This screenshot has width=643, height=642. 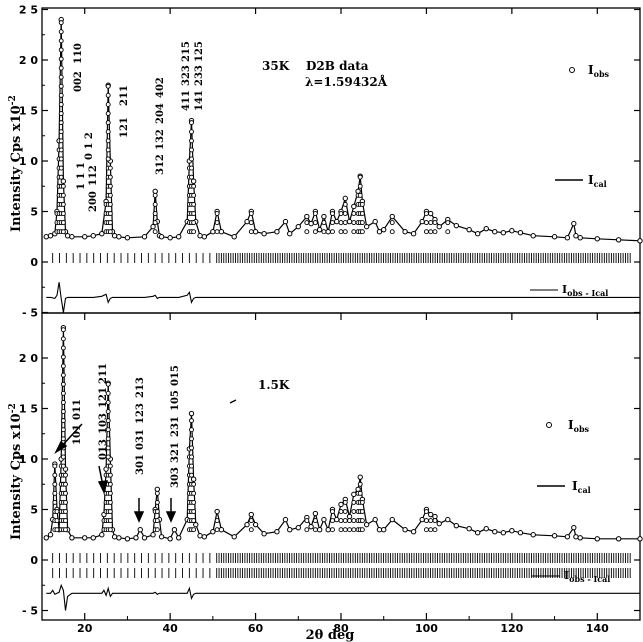 I want to click on y-tick-label: 0, so click(x=34, y=560).